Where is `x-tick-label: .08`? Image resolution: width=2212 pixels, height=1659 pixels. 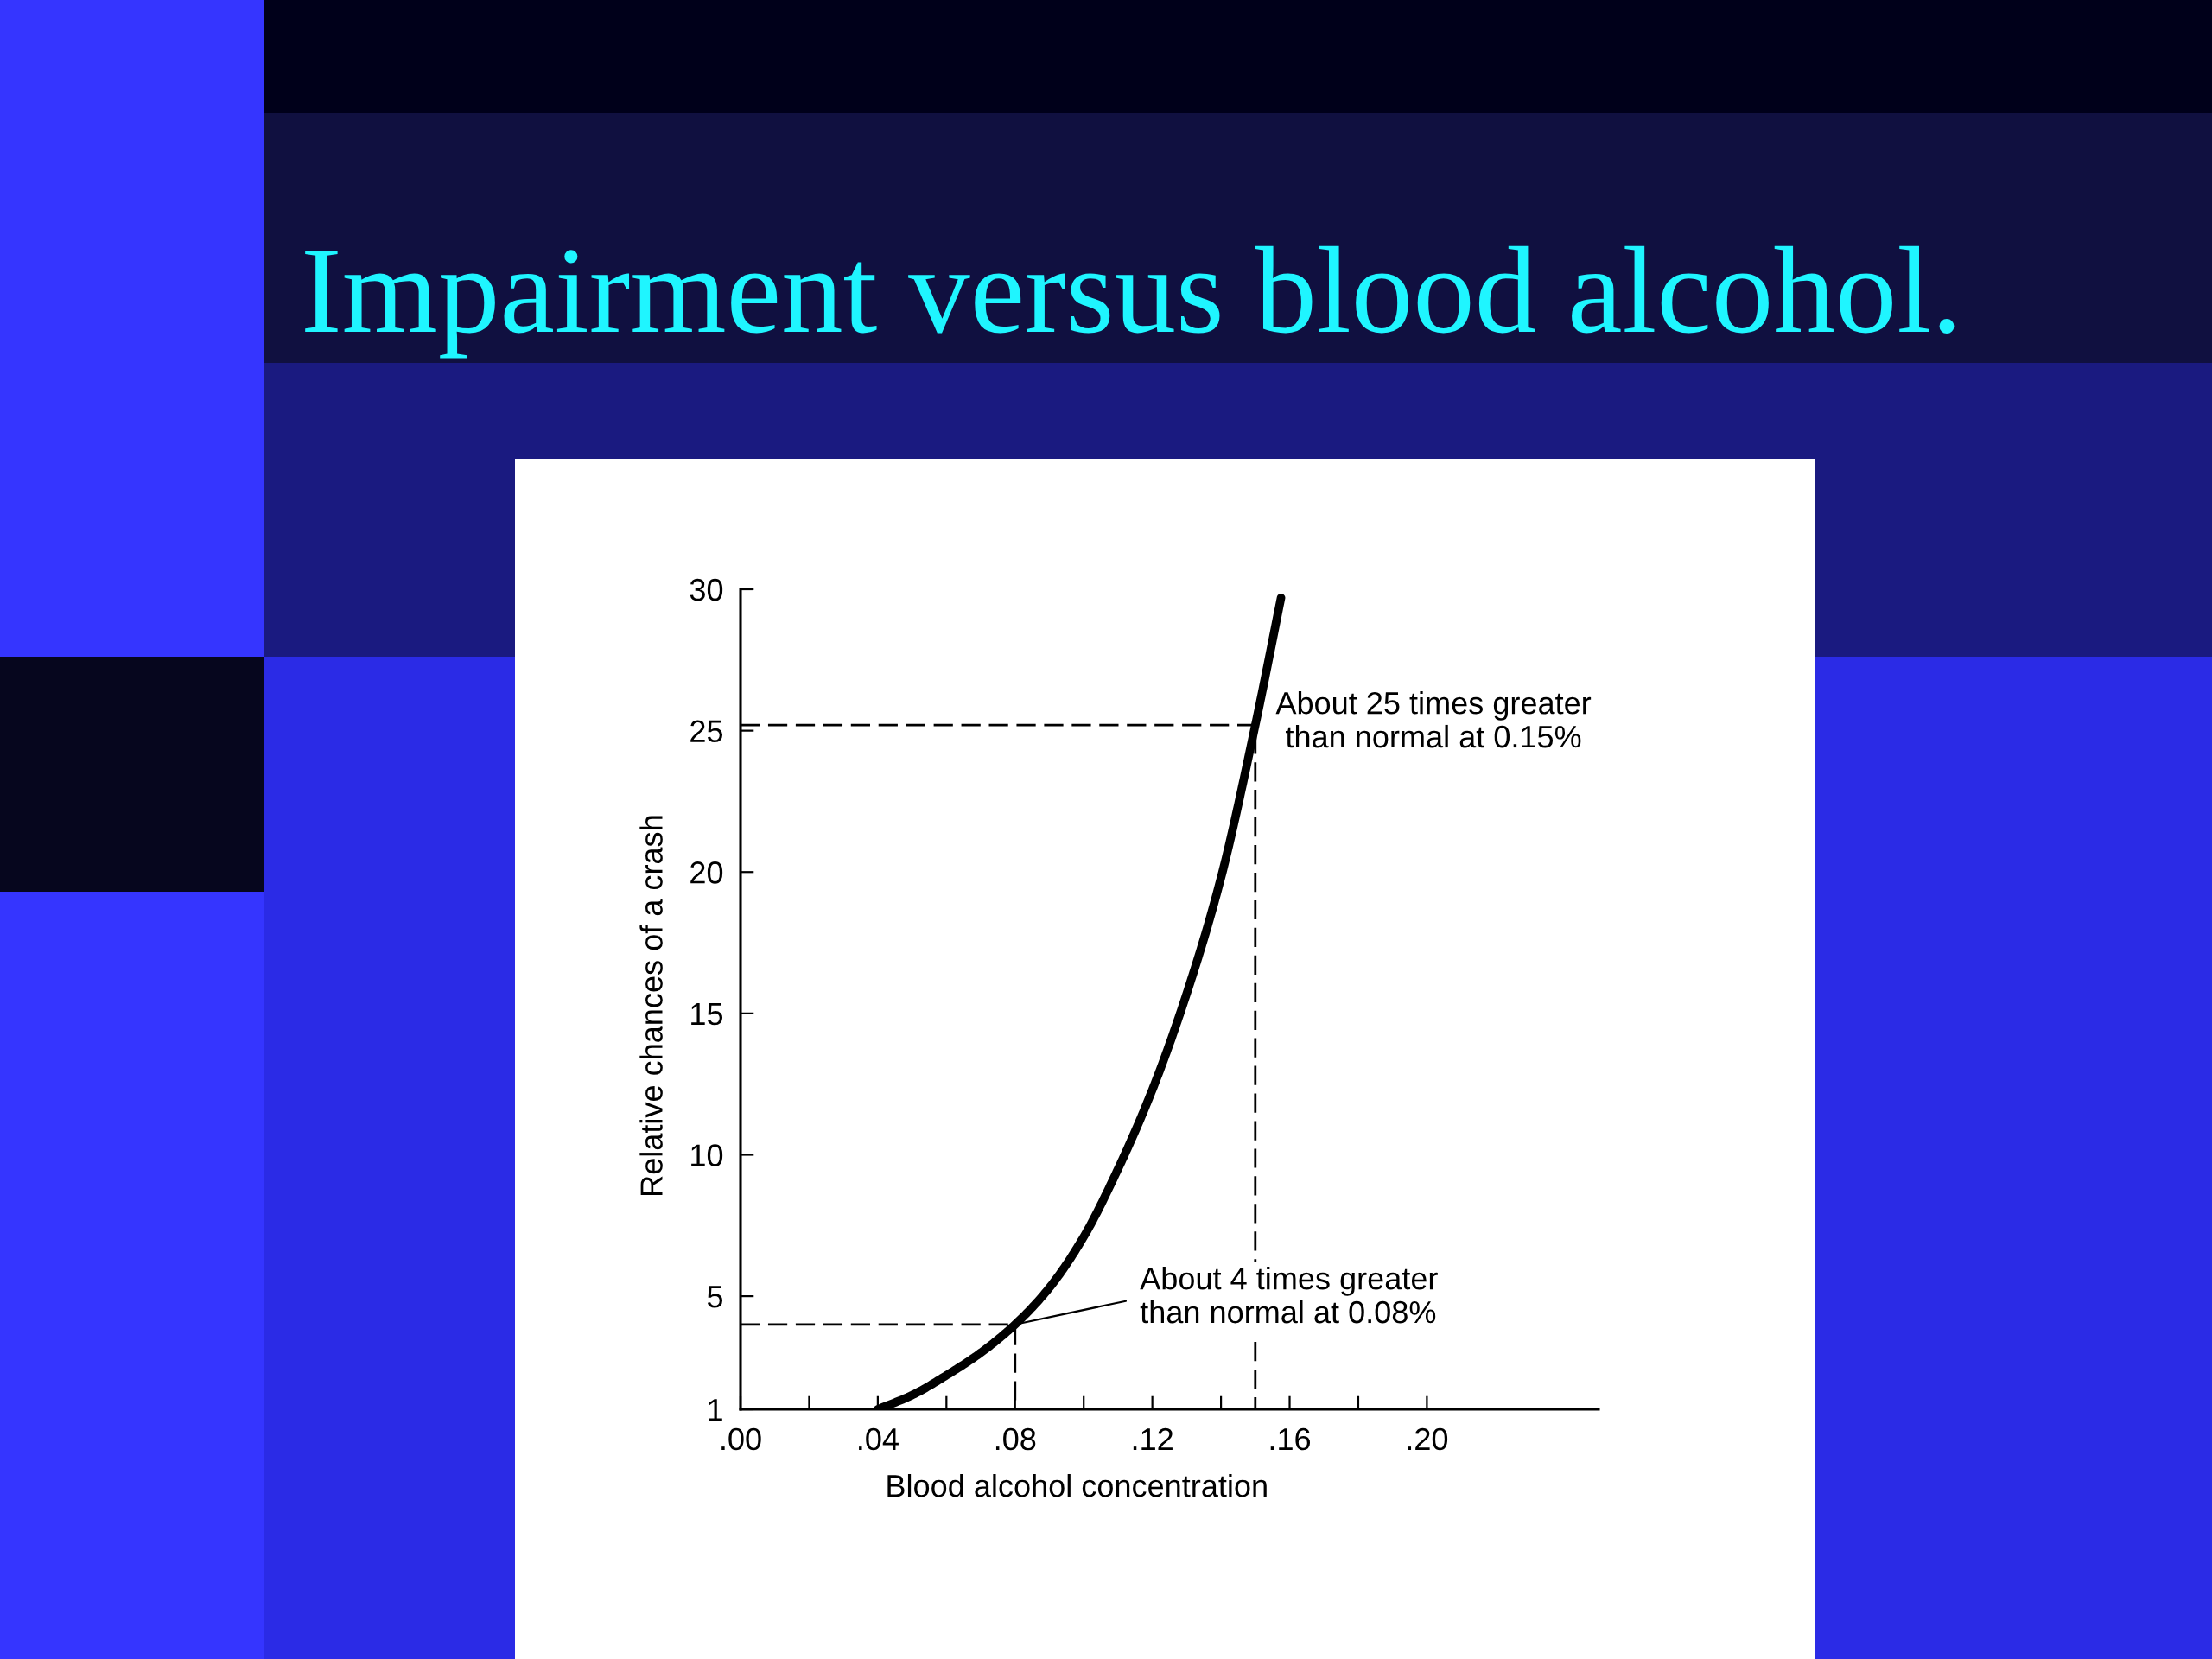 x-tick-label: .08 is located at coordinates (1015, 1439).